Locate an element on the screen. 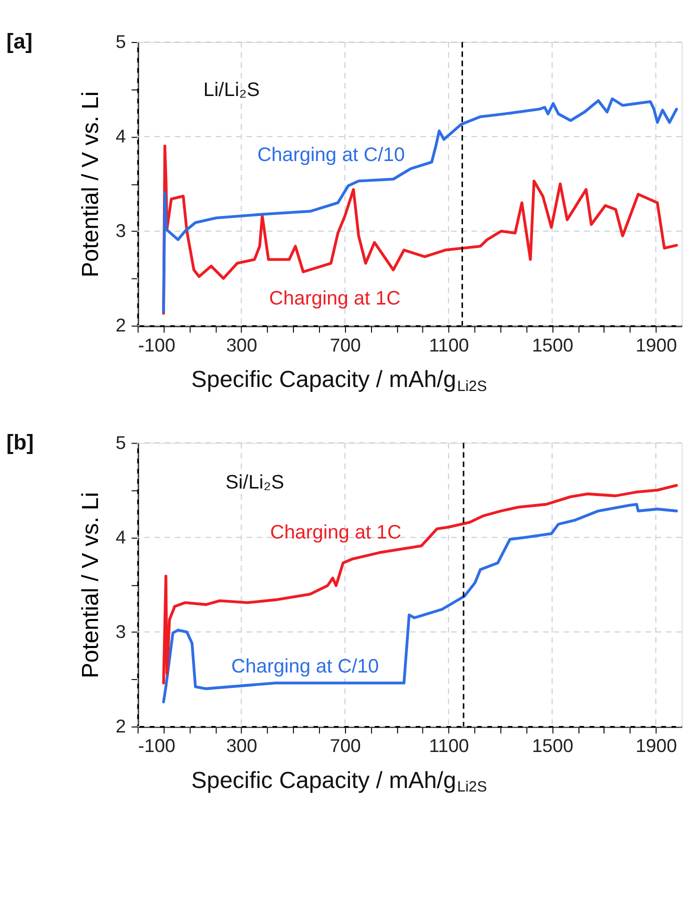 The height and width of the screenshot is (920, 691). annotation: Si/Li₂S is located at coordinates (255, 482).